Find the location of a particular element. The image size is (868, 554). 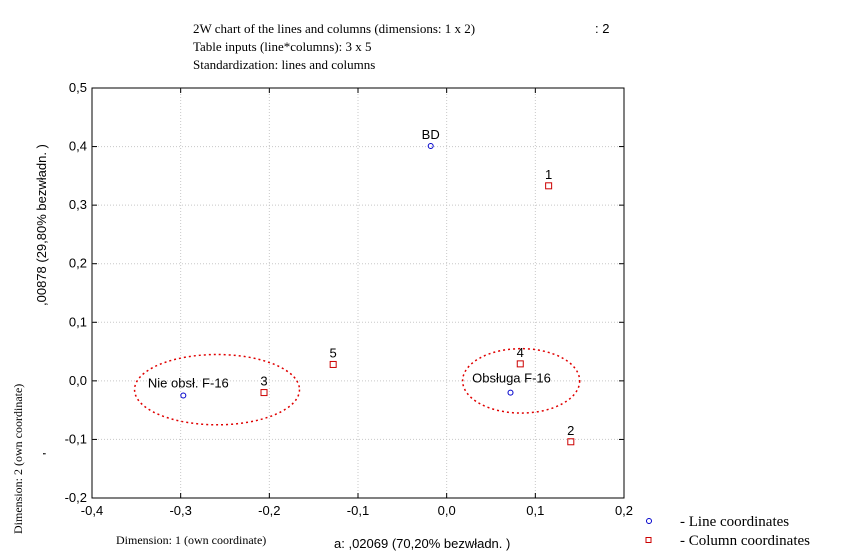

x-tick-label: -0,3 is located at coordinates (180, 510).